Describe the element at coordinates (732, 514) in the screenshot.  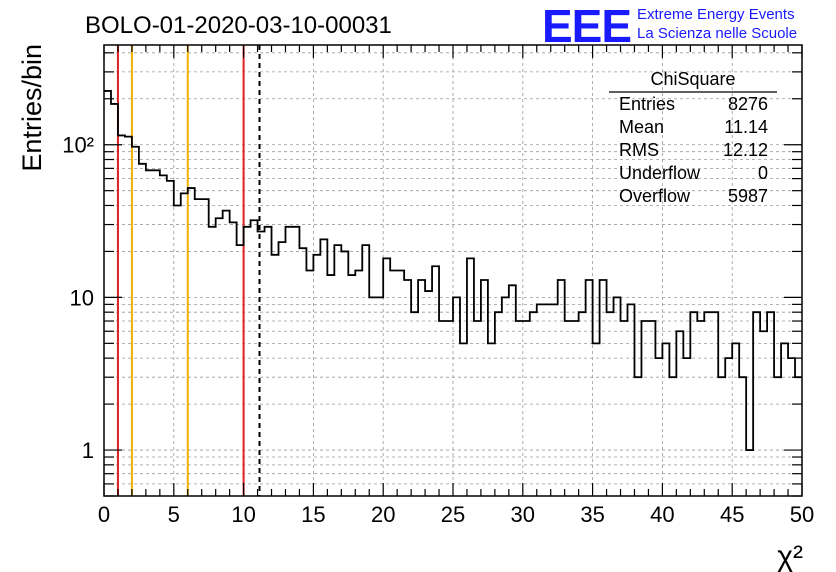
I see `x-tick-label: 45` at that location.